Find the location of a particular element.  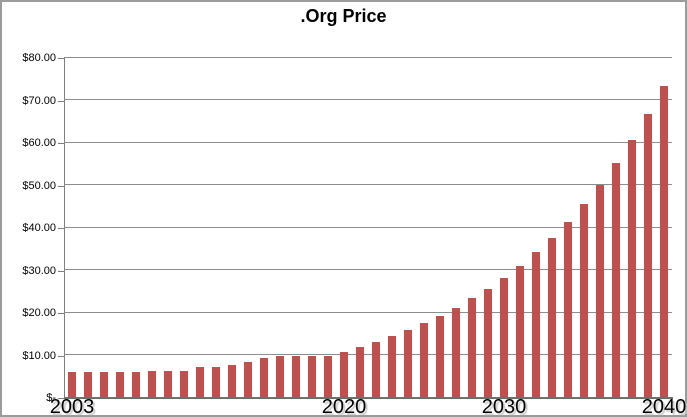

bar-2018 is located at coordinates (312, 377).